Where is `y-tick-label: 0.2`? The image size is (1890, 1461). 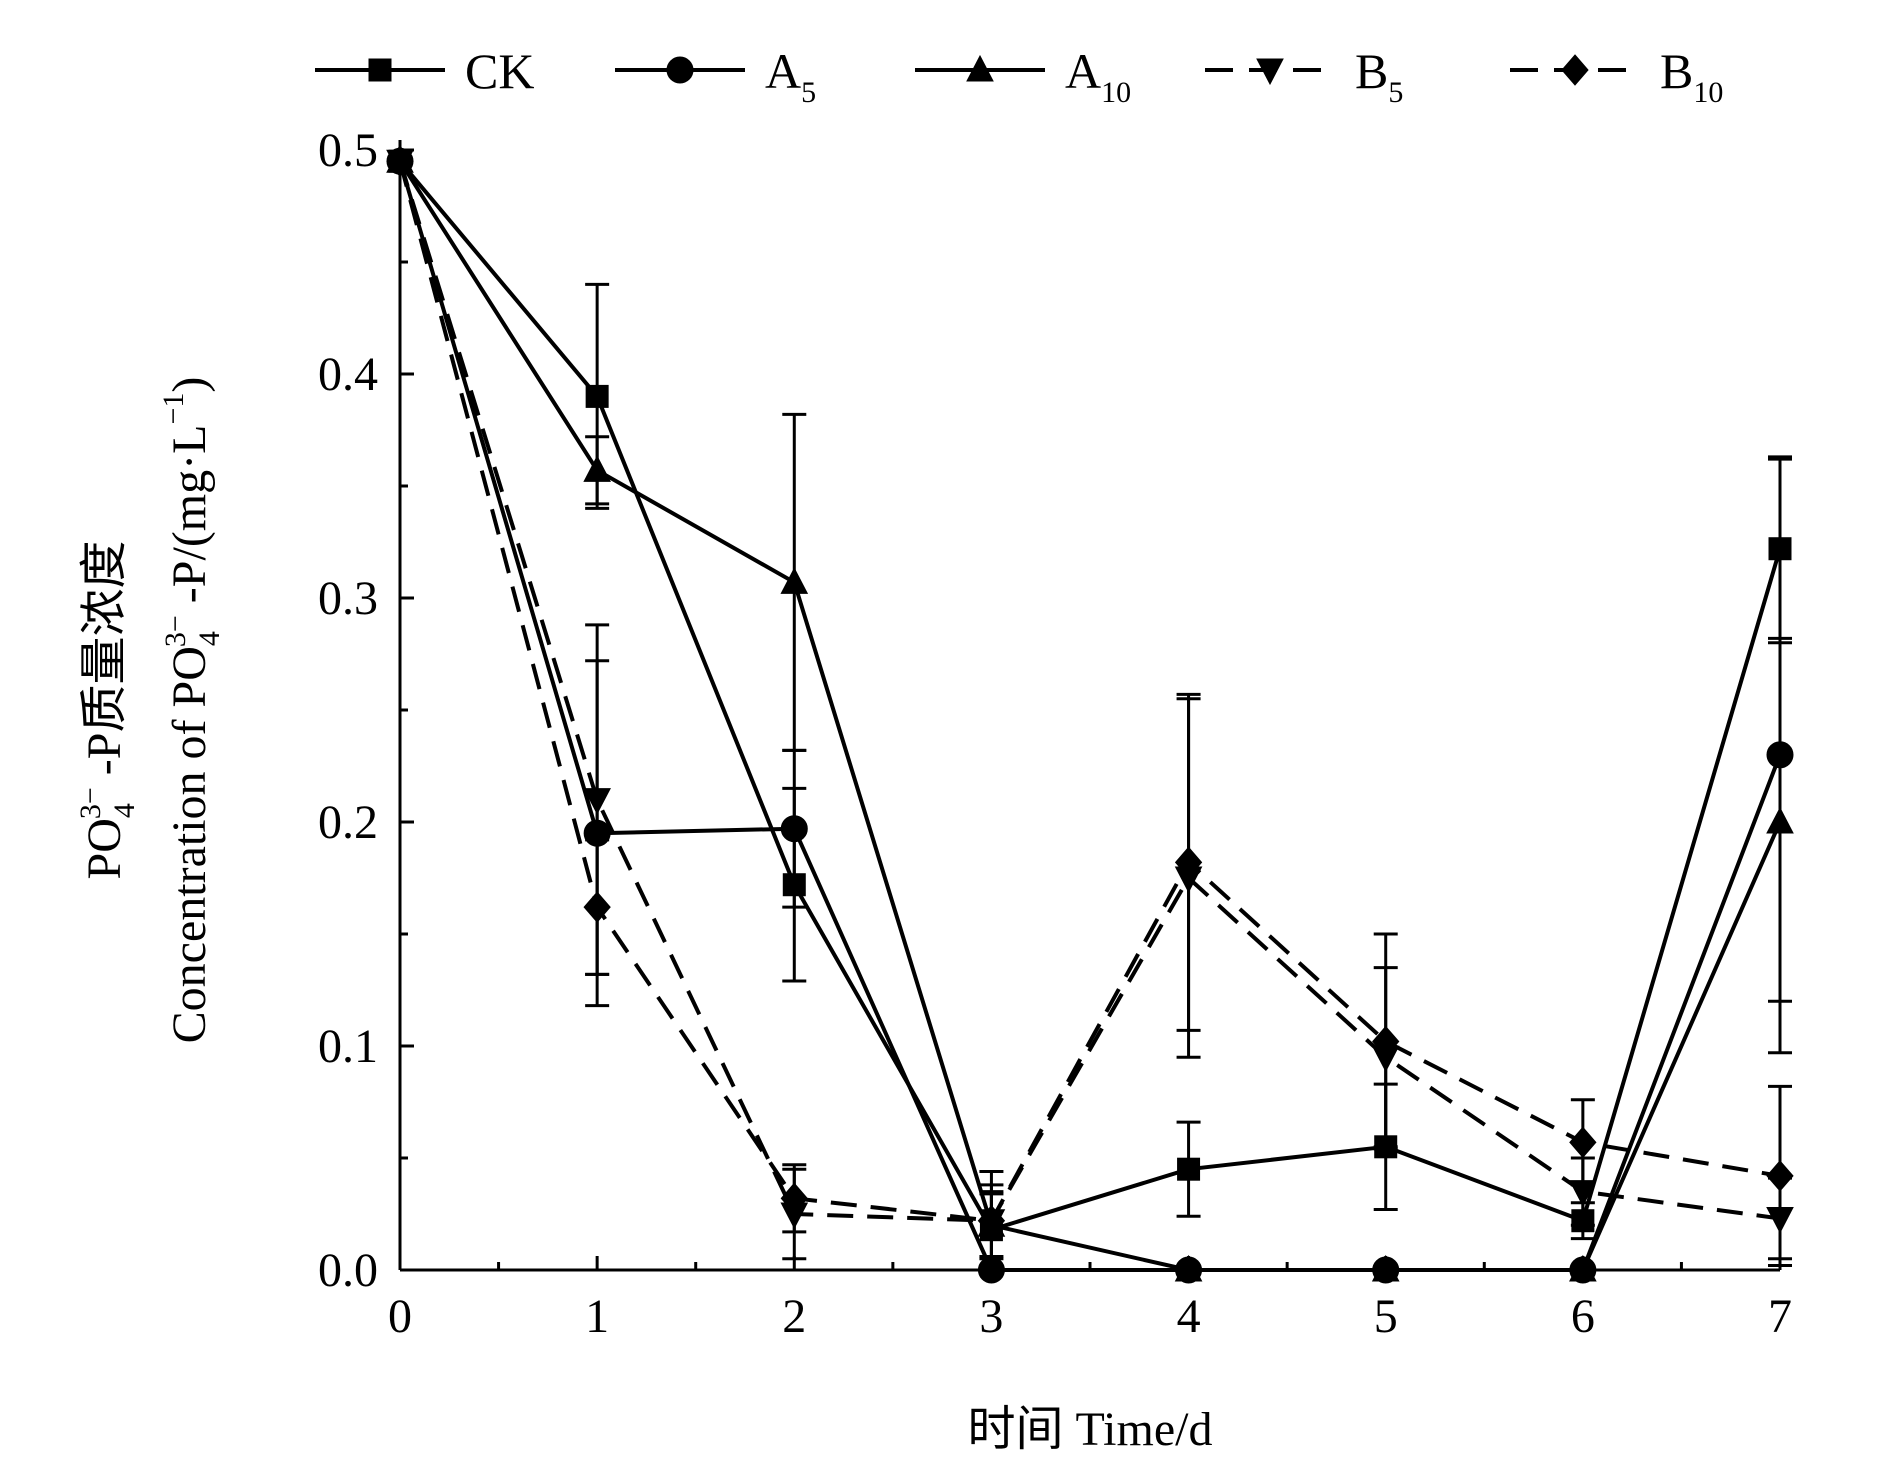 y-tick-label: 0.2 is located at coordinates (348, 822).